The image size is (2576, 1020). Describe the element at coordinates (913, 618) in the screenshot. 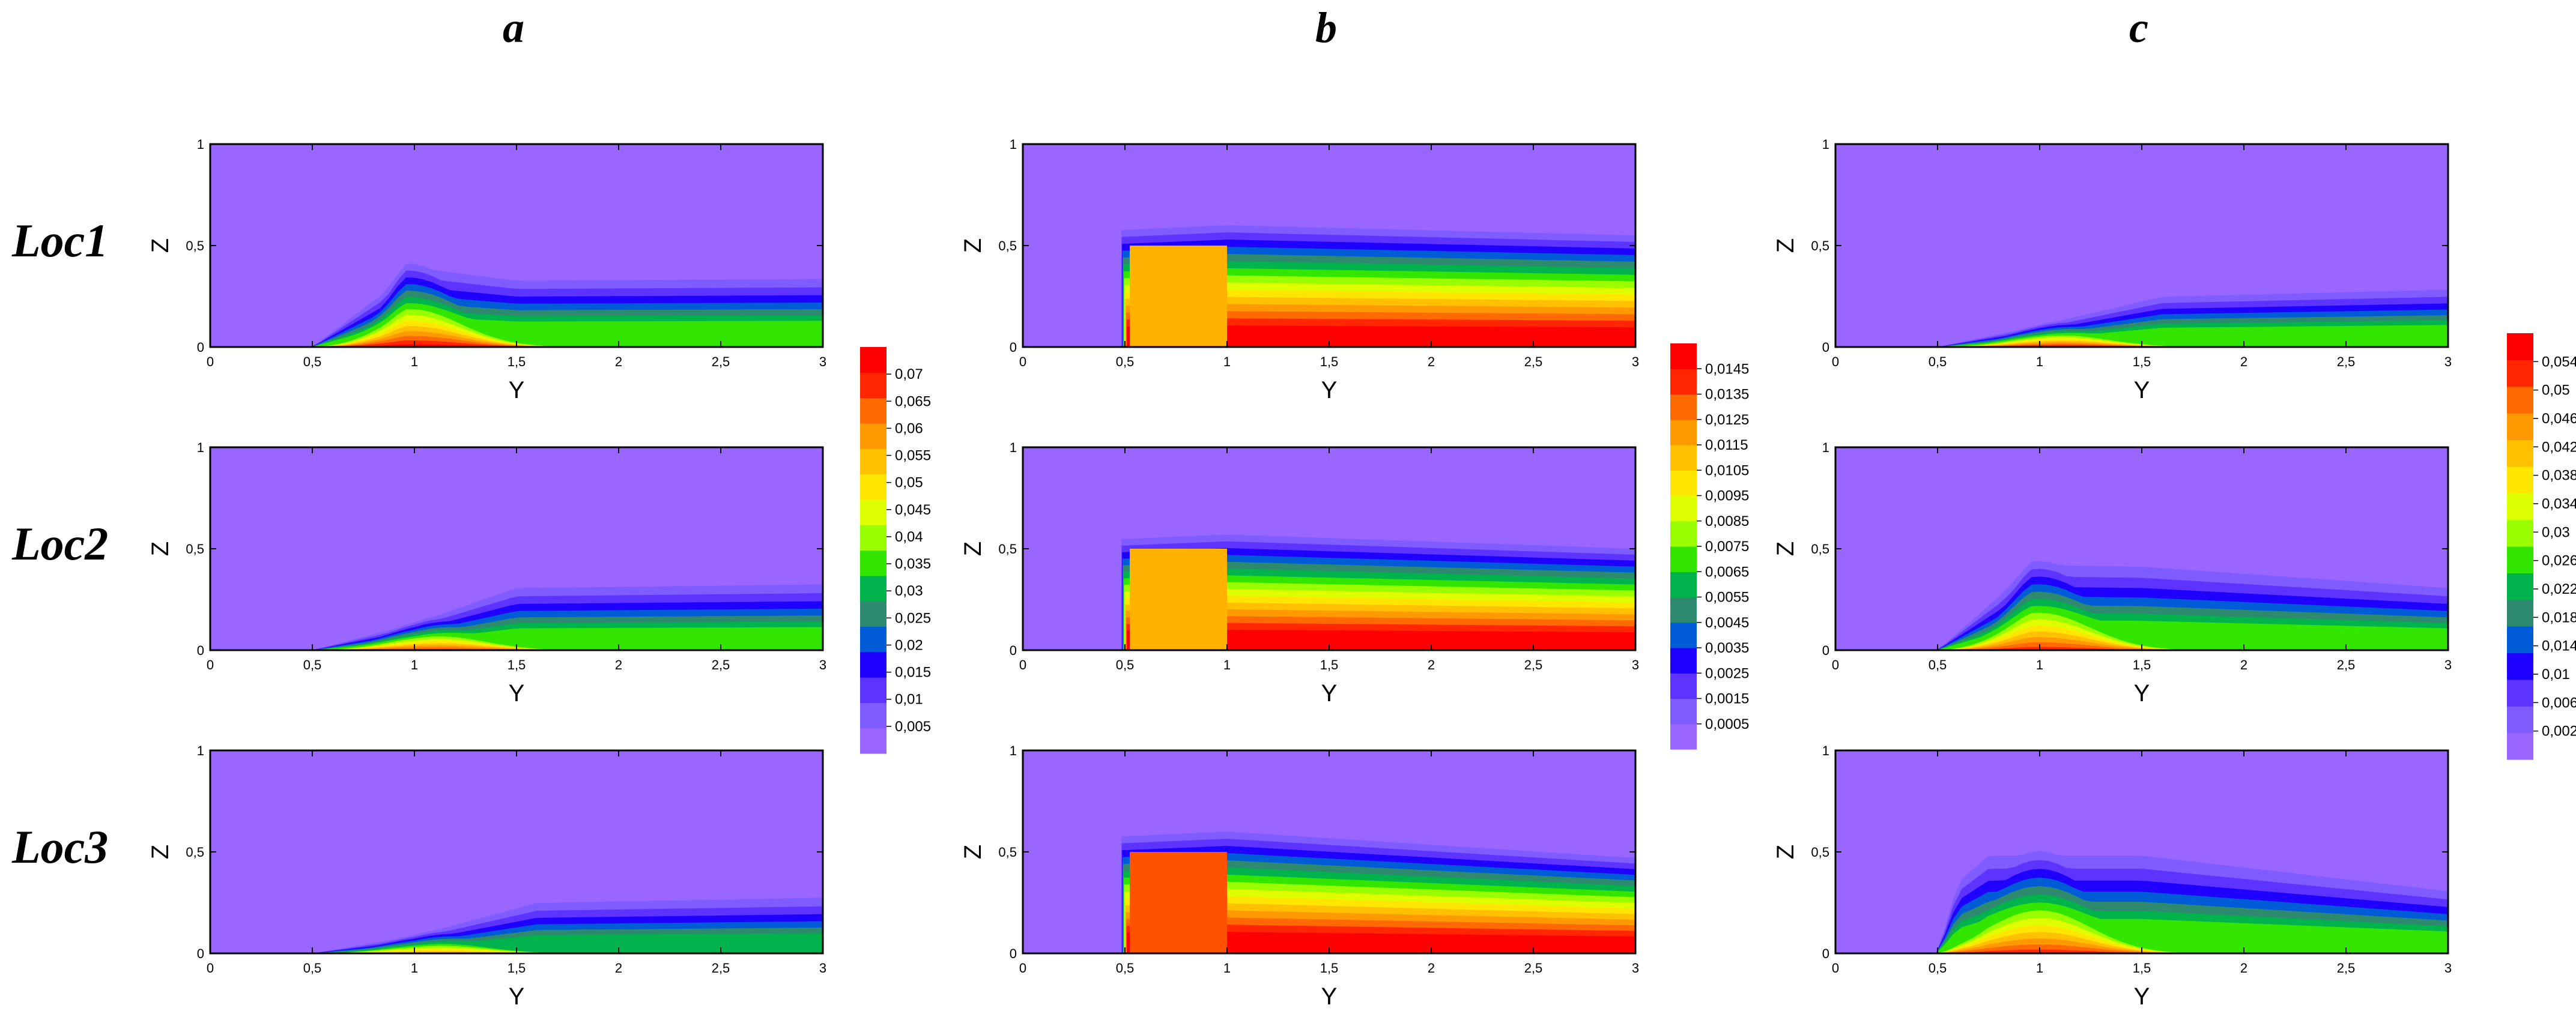

I see `colorbar-tick-label: 0,025` at that location.